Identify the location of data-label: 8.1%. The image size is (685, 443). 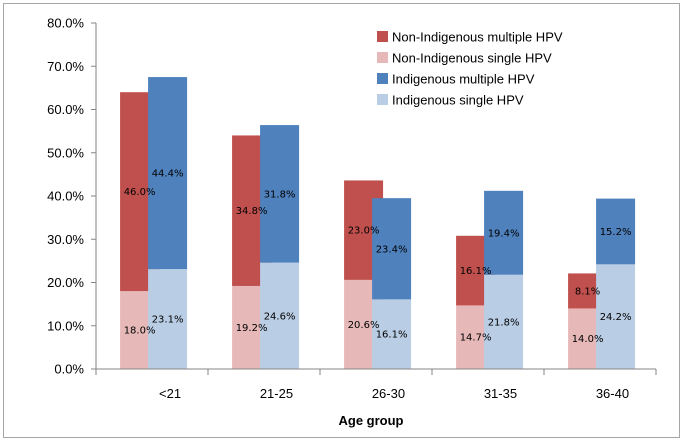
(587, 291).